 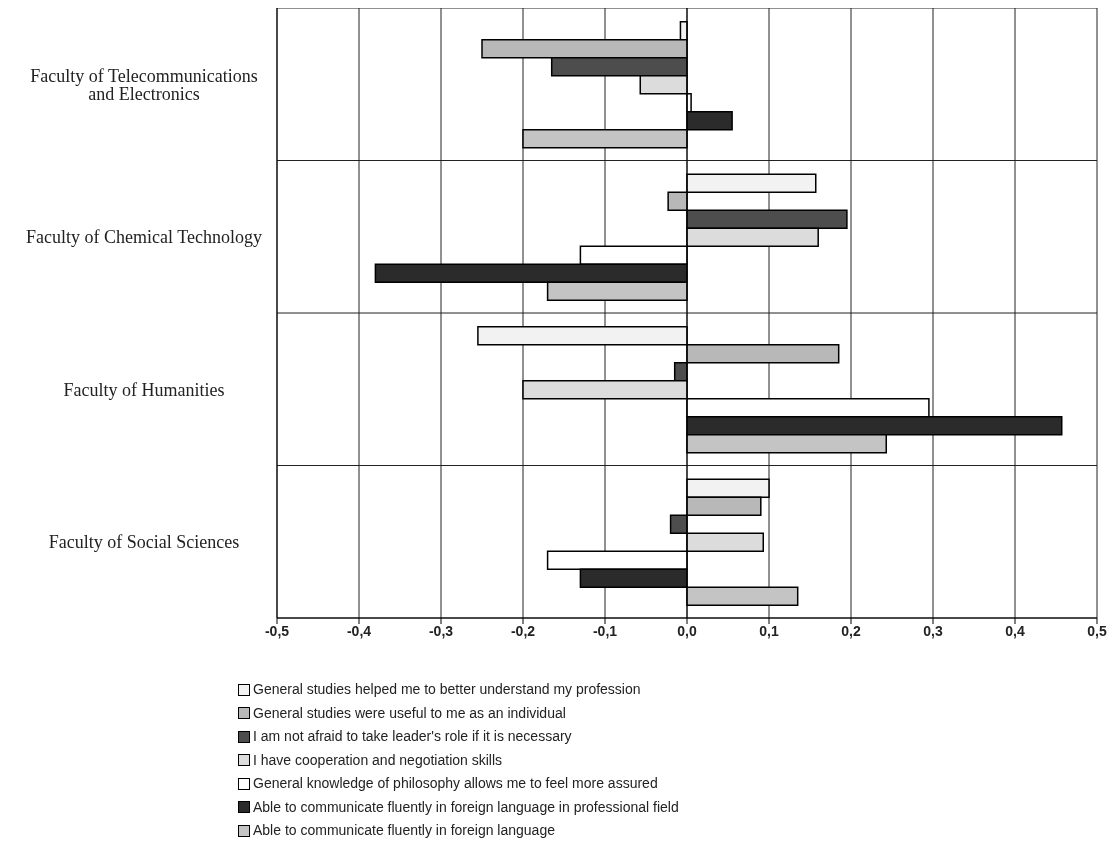 I want to click on x-tick-label: -0,1, so click(x=605, y=630).